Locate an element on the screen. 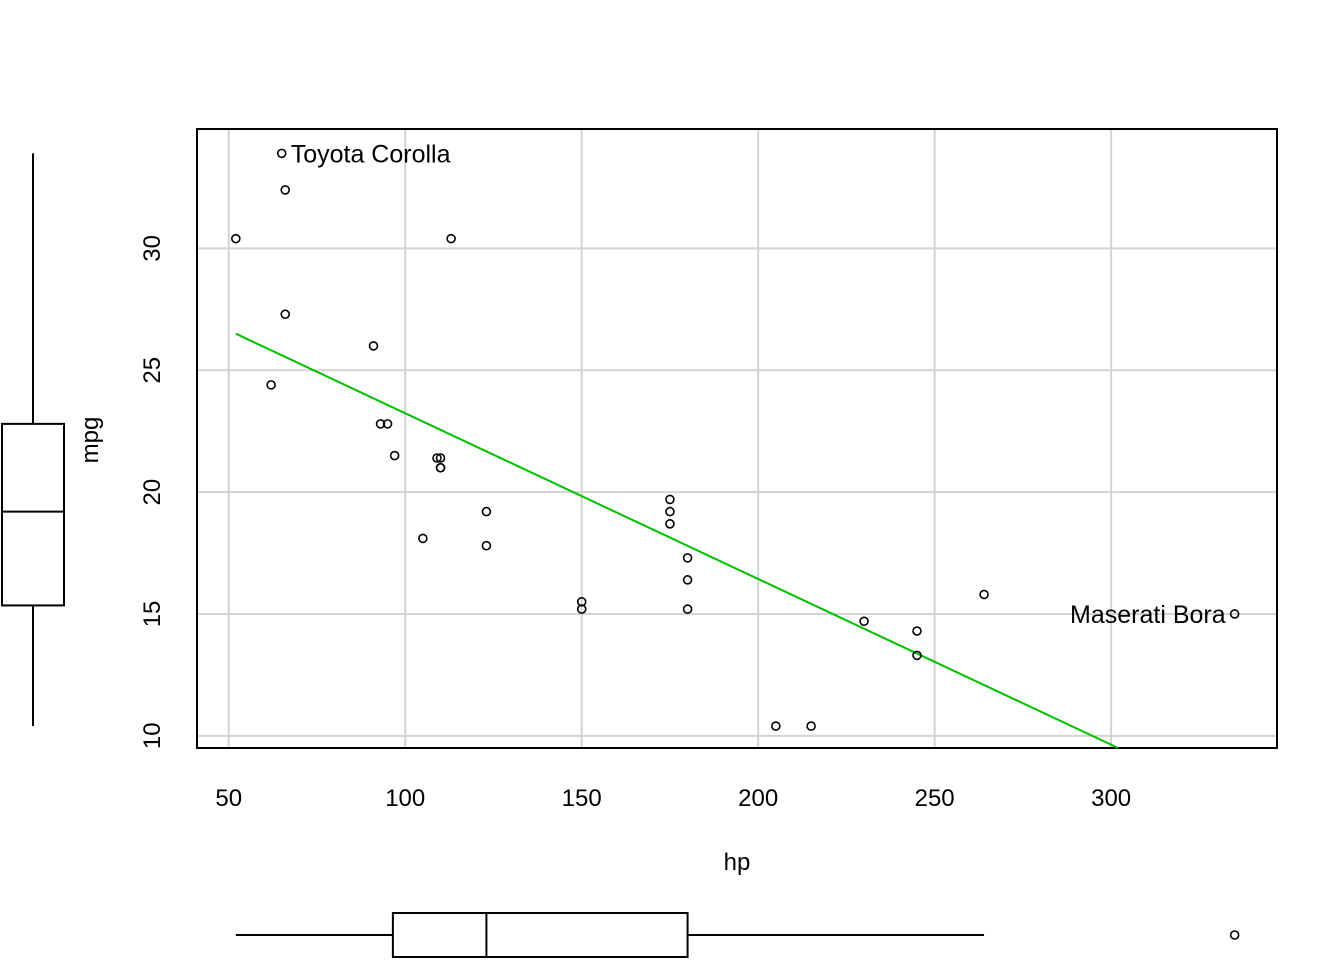 The height and width of the screenshot is (960, 1344). y-tick-label: 30 is located at coordinates (152, 248).